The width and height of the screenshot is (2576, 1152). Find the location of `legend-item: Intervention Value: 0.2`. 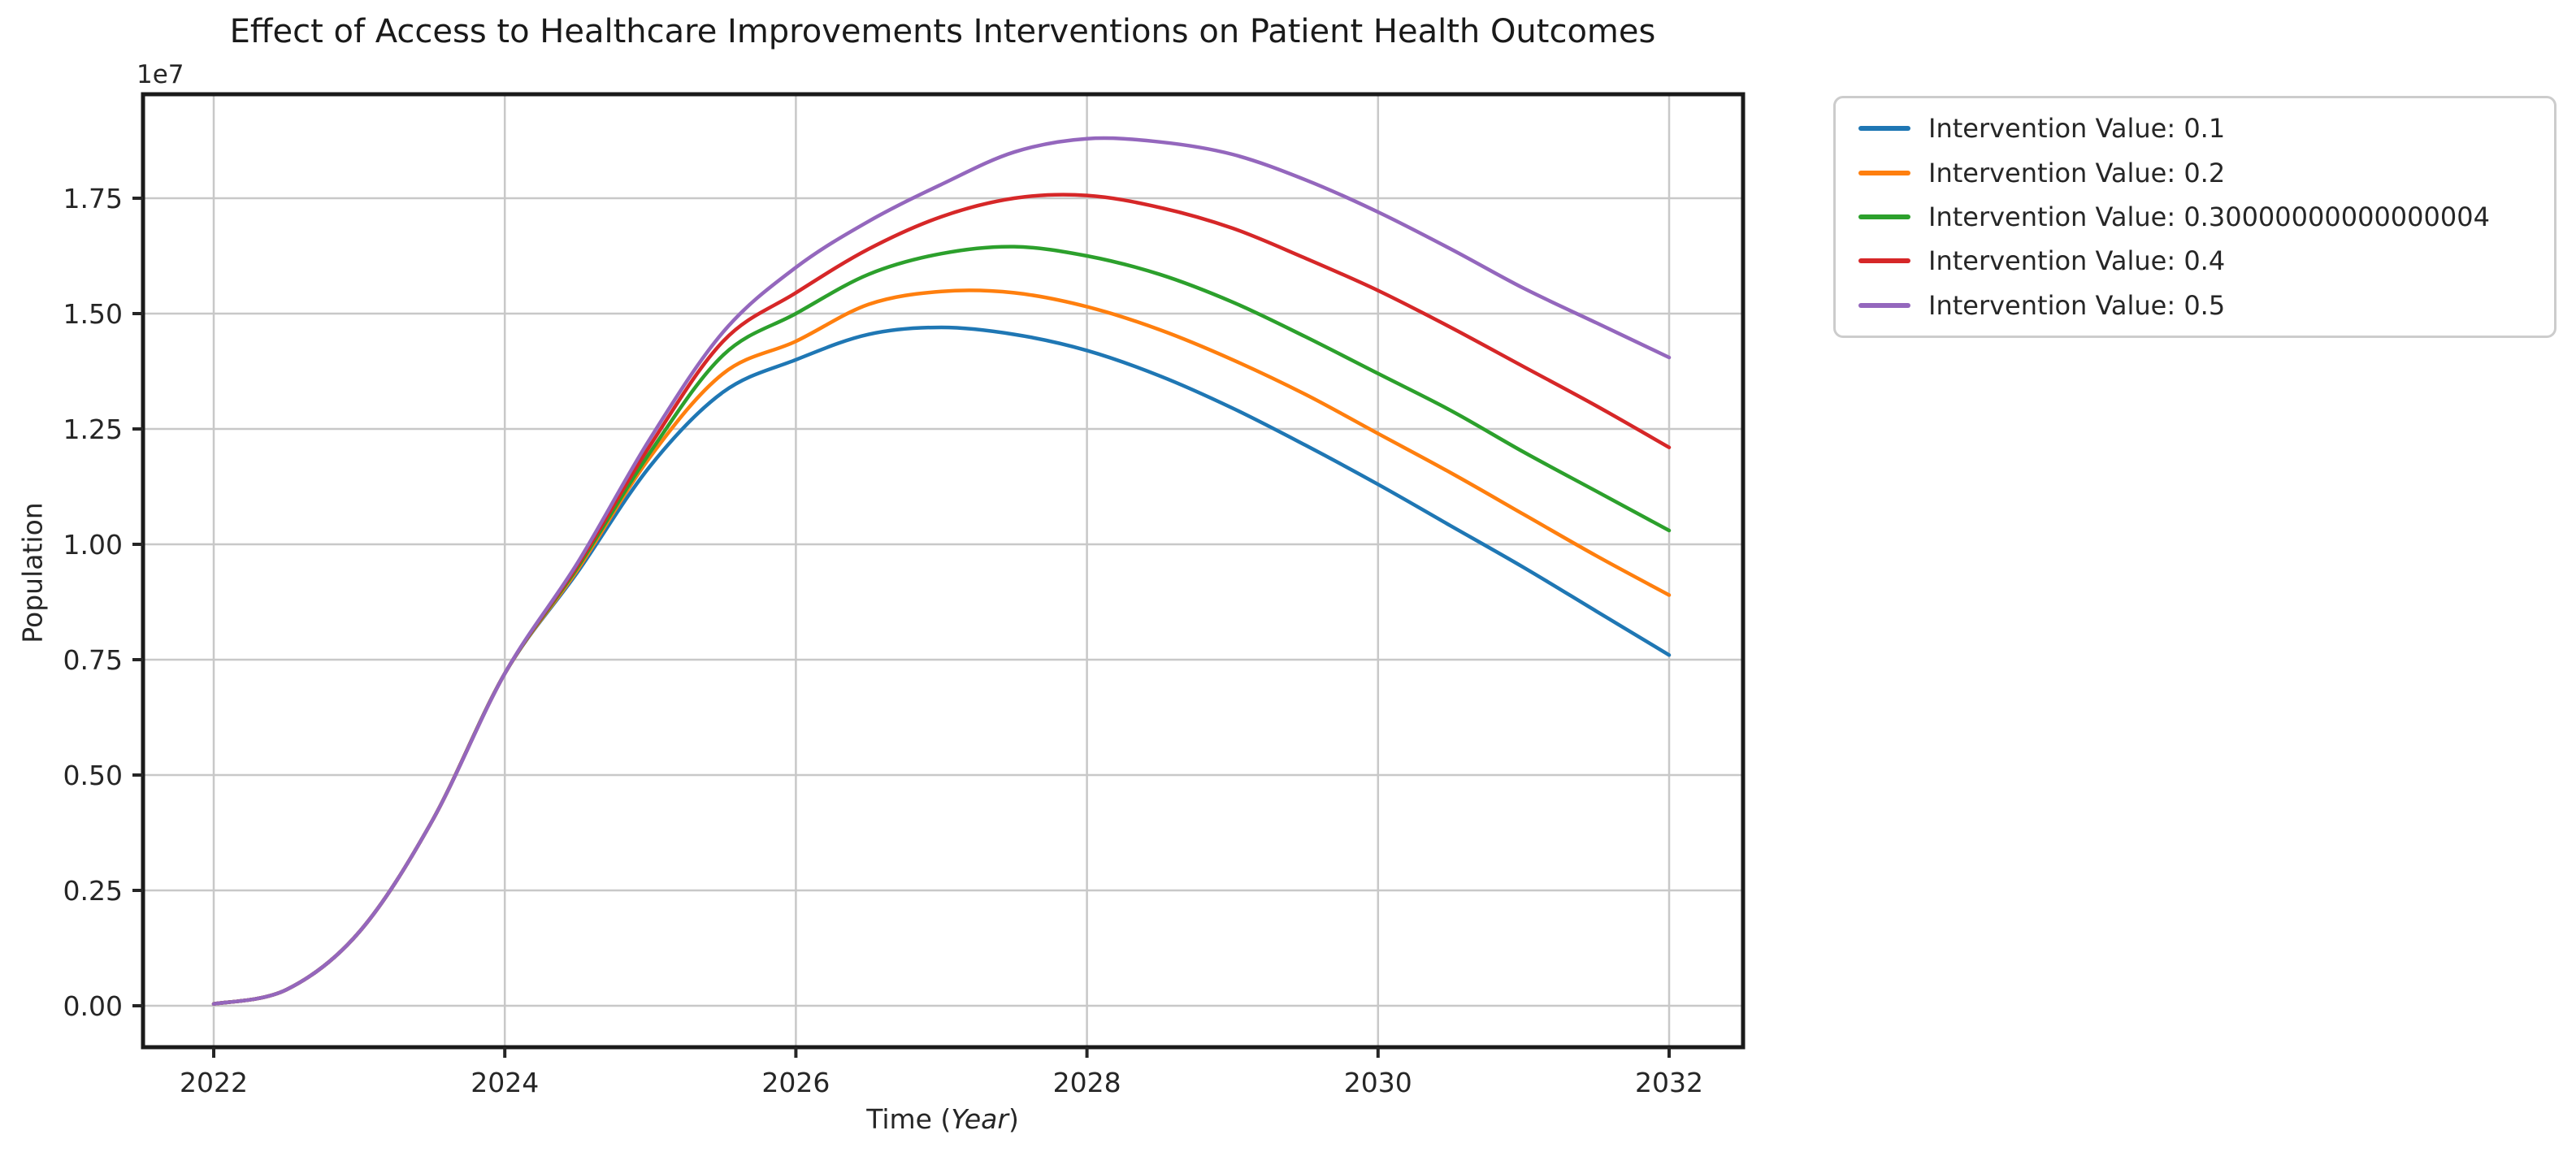

legend-item: Intervention Value: 0.2 is located at coordinates (2202, 173).